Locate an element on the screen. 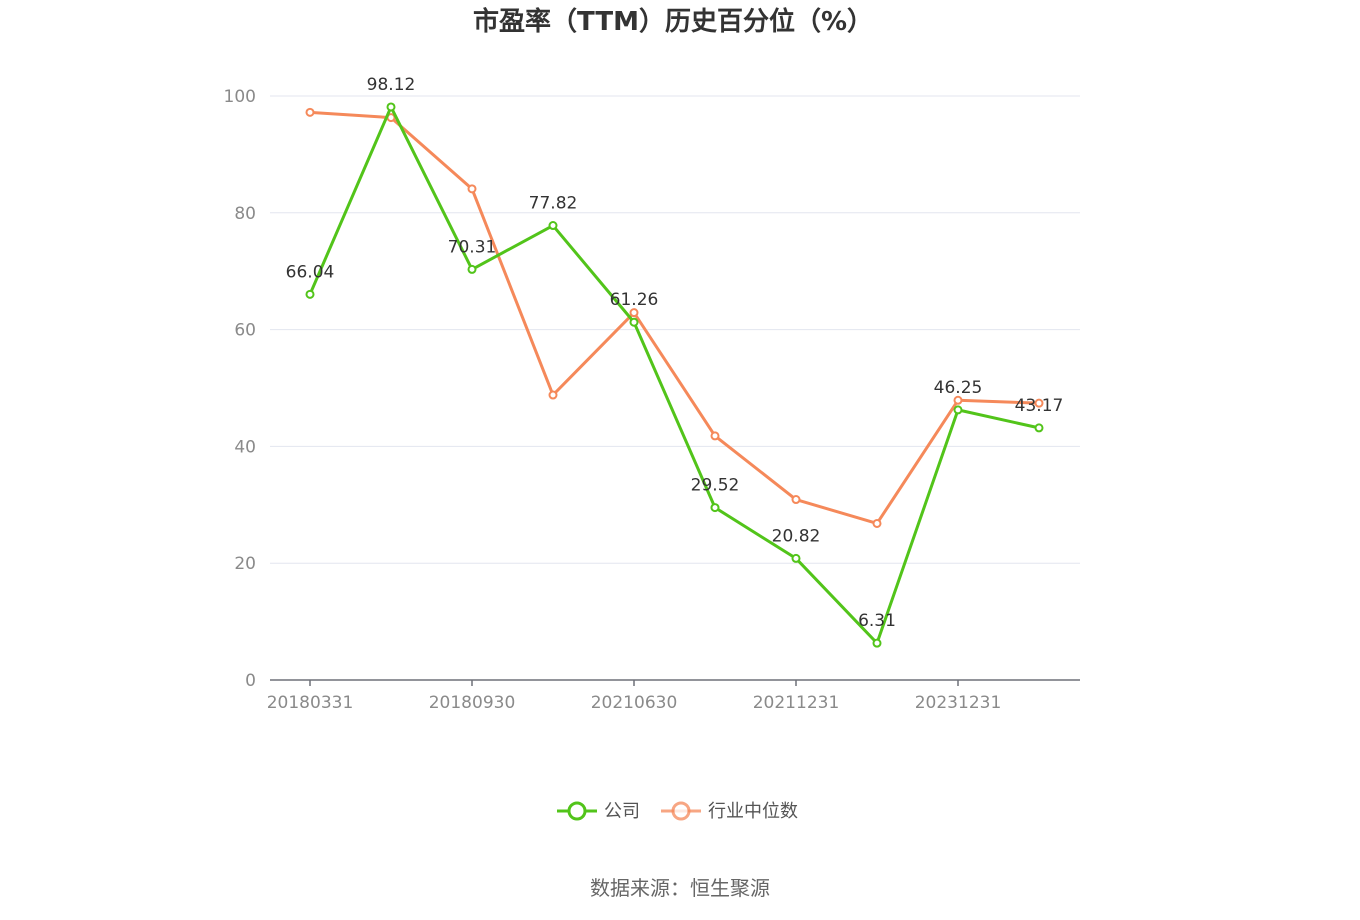 Image resolution: width=1360 pixels, height=920 pixels. legend-marker-industry-median is located at coordinates (681, 811).